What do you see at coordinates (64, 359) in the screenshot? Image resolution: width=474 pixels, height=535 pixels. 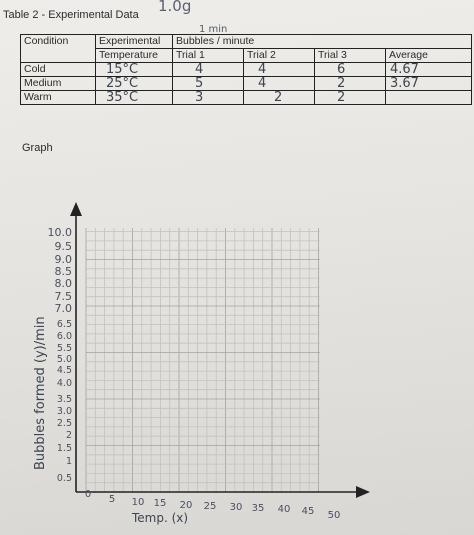 I see `y-tick-label: 5.0` at bounding box center [64, 359].